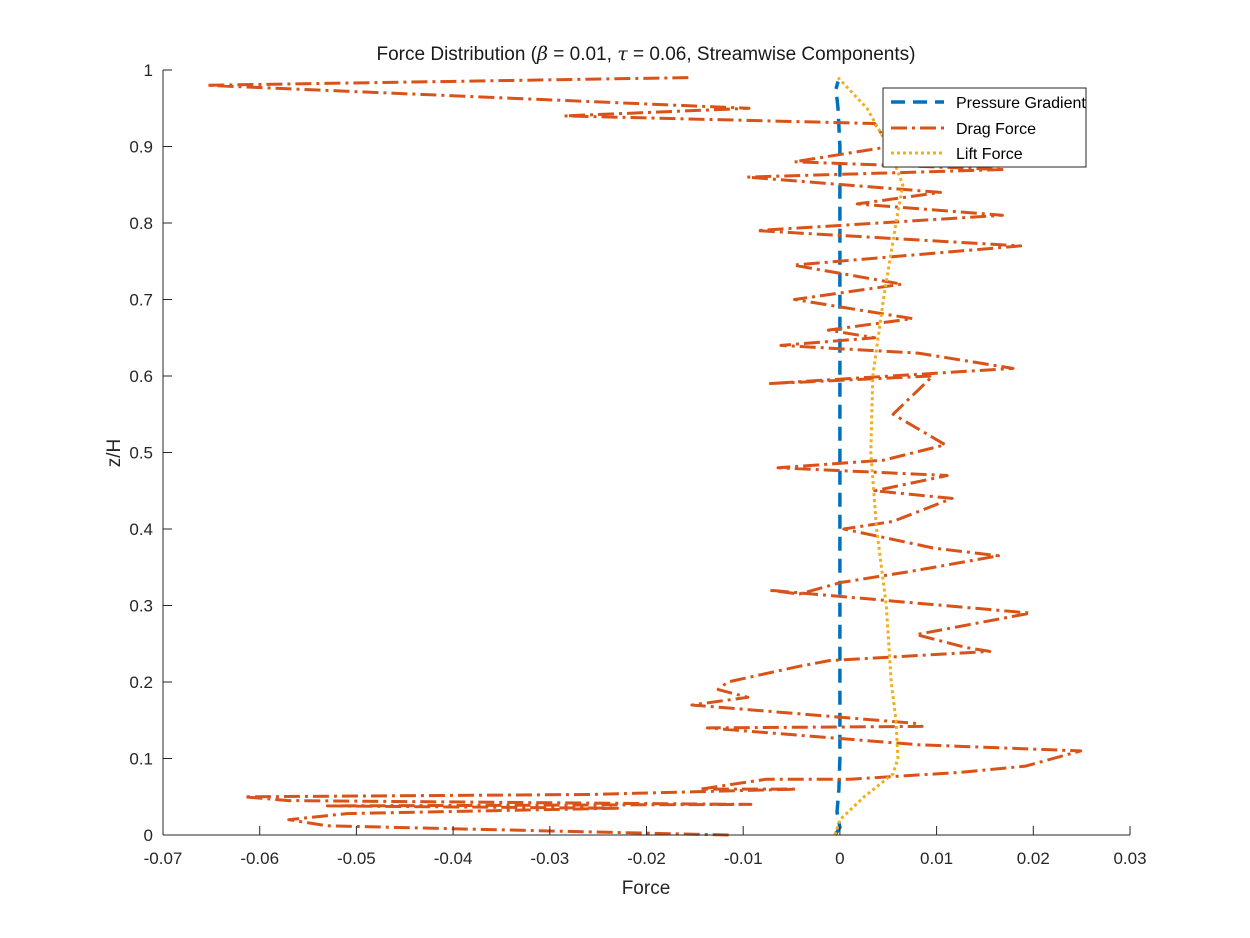  I want to click on y-tick-label: 0.7, so click(141, 300).